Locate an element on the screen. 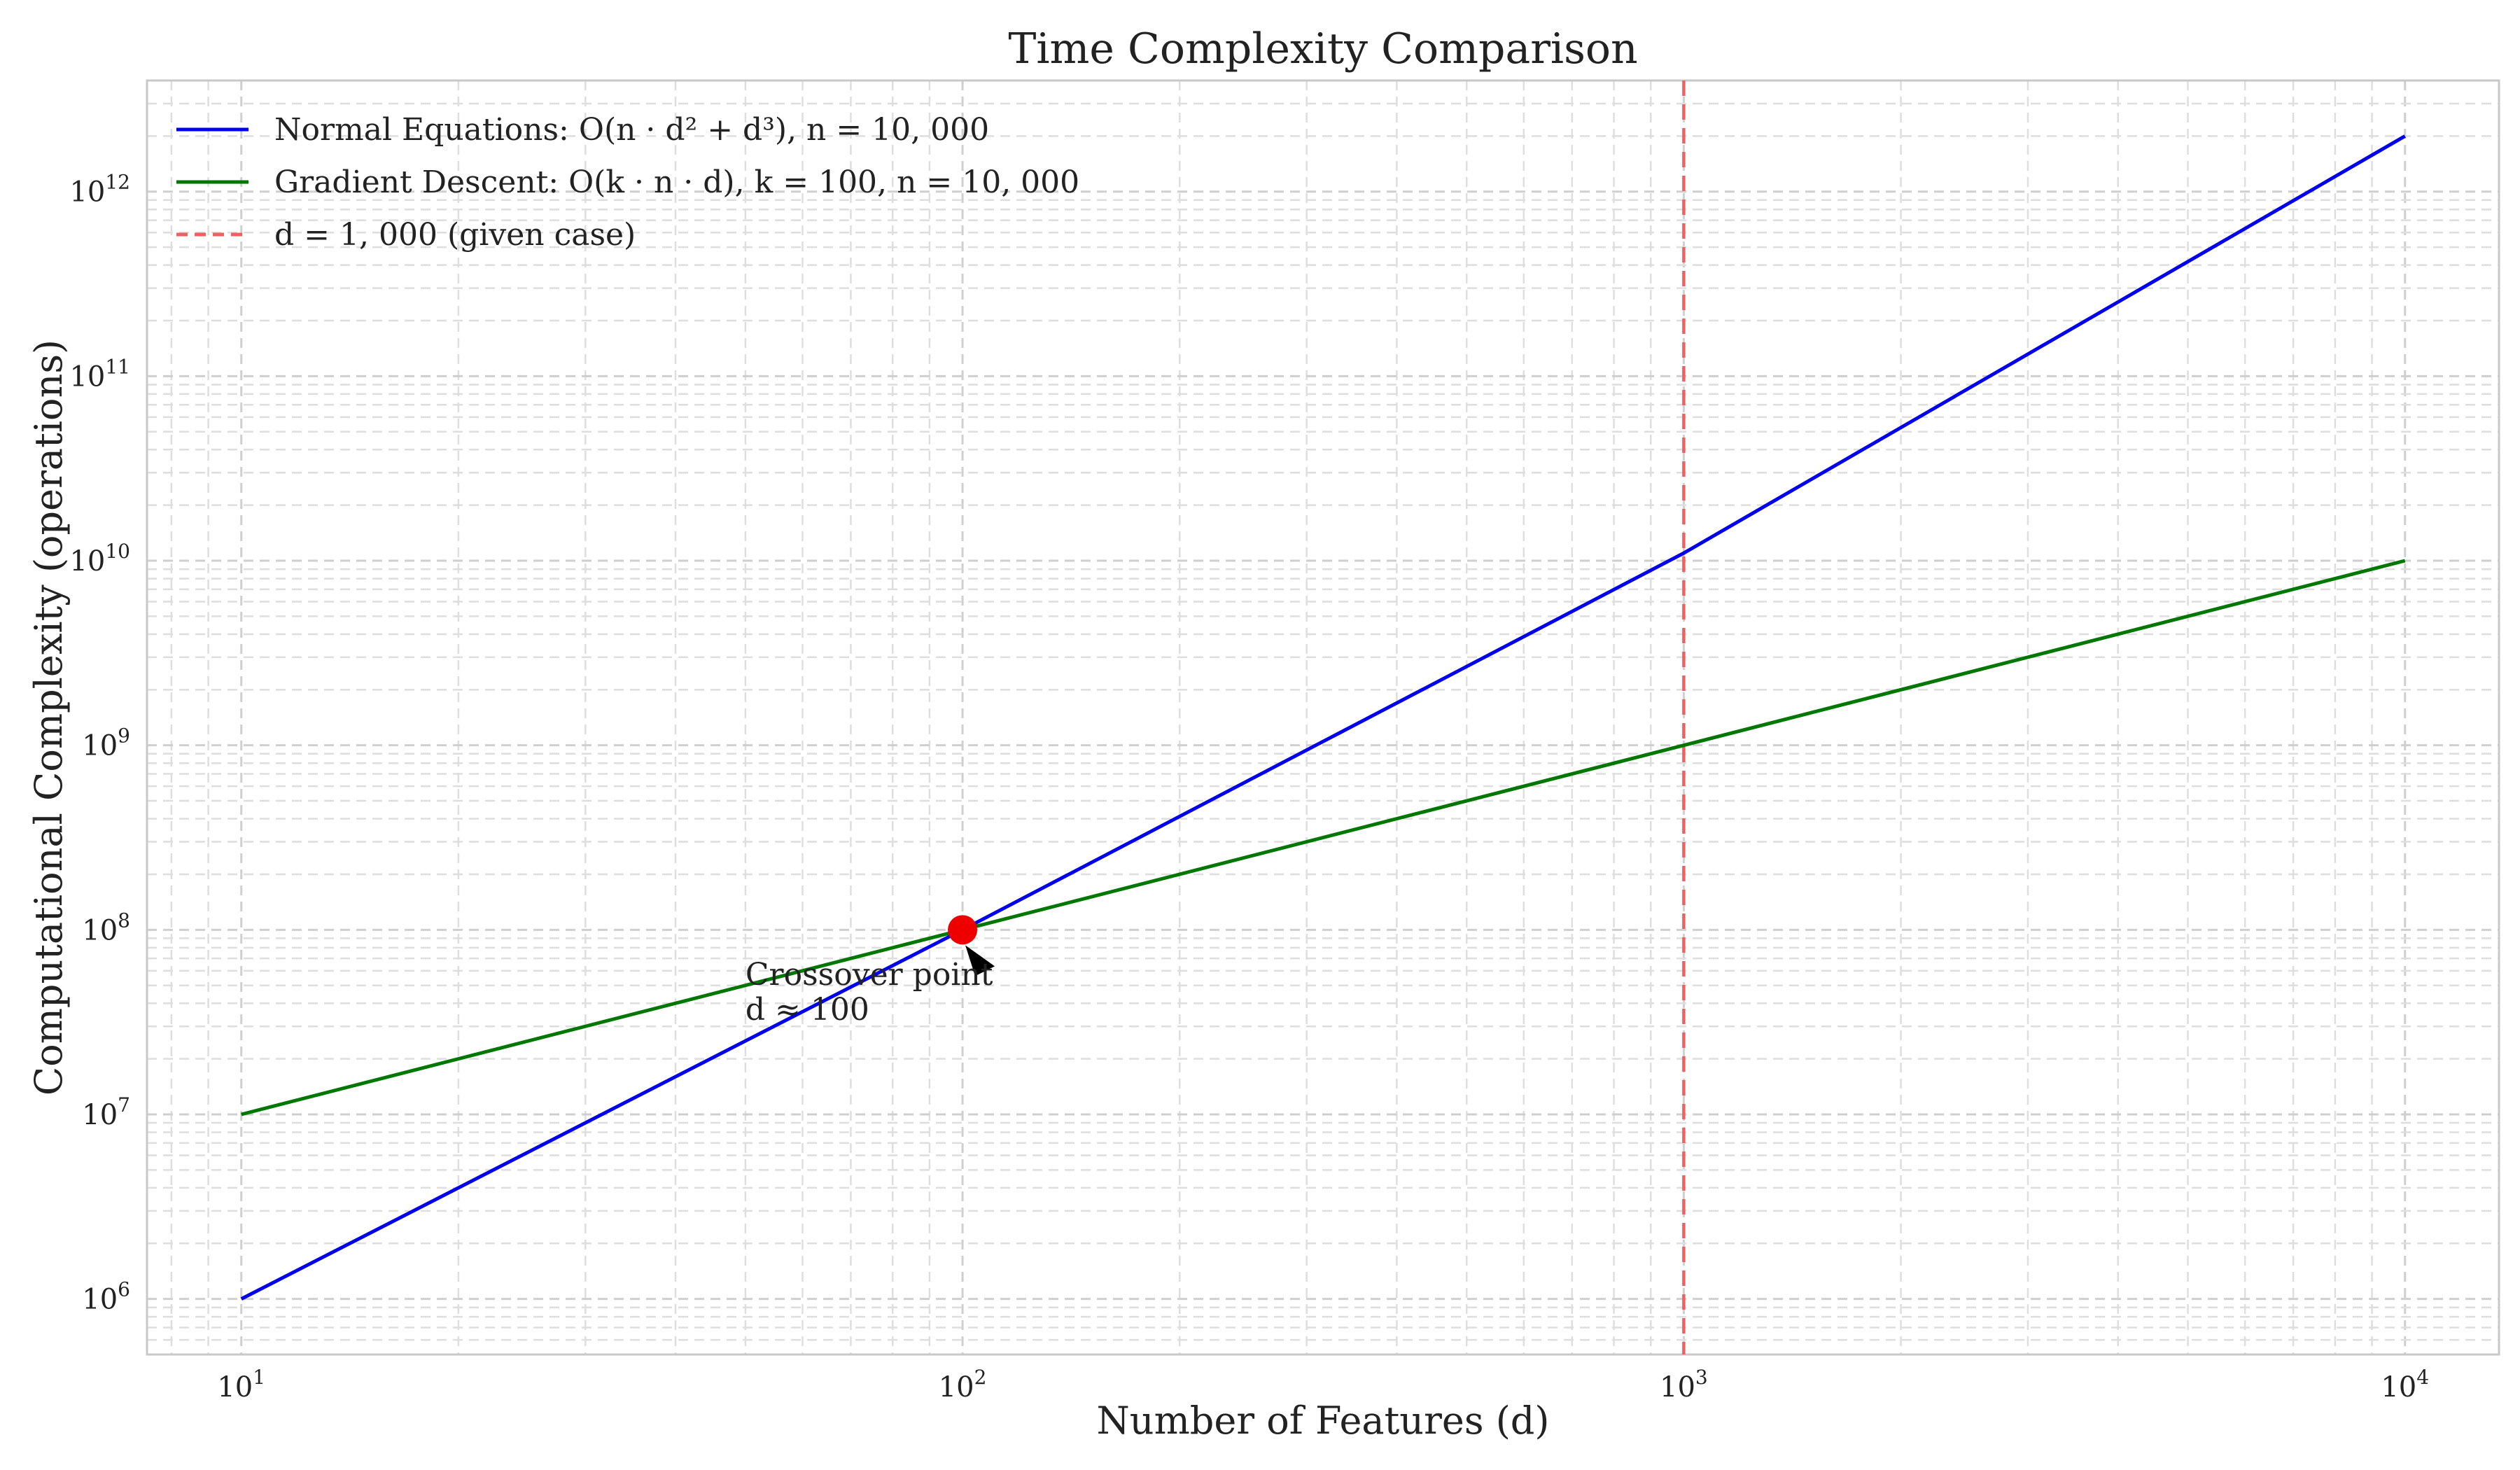  y-tick-label: 10⁷ is located at coordinates (106, 1112).